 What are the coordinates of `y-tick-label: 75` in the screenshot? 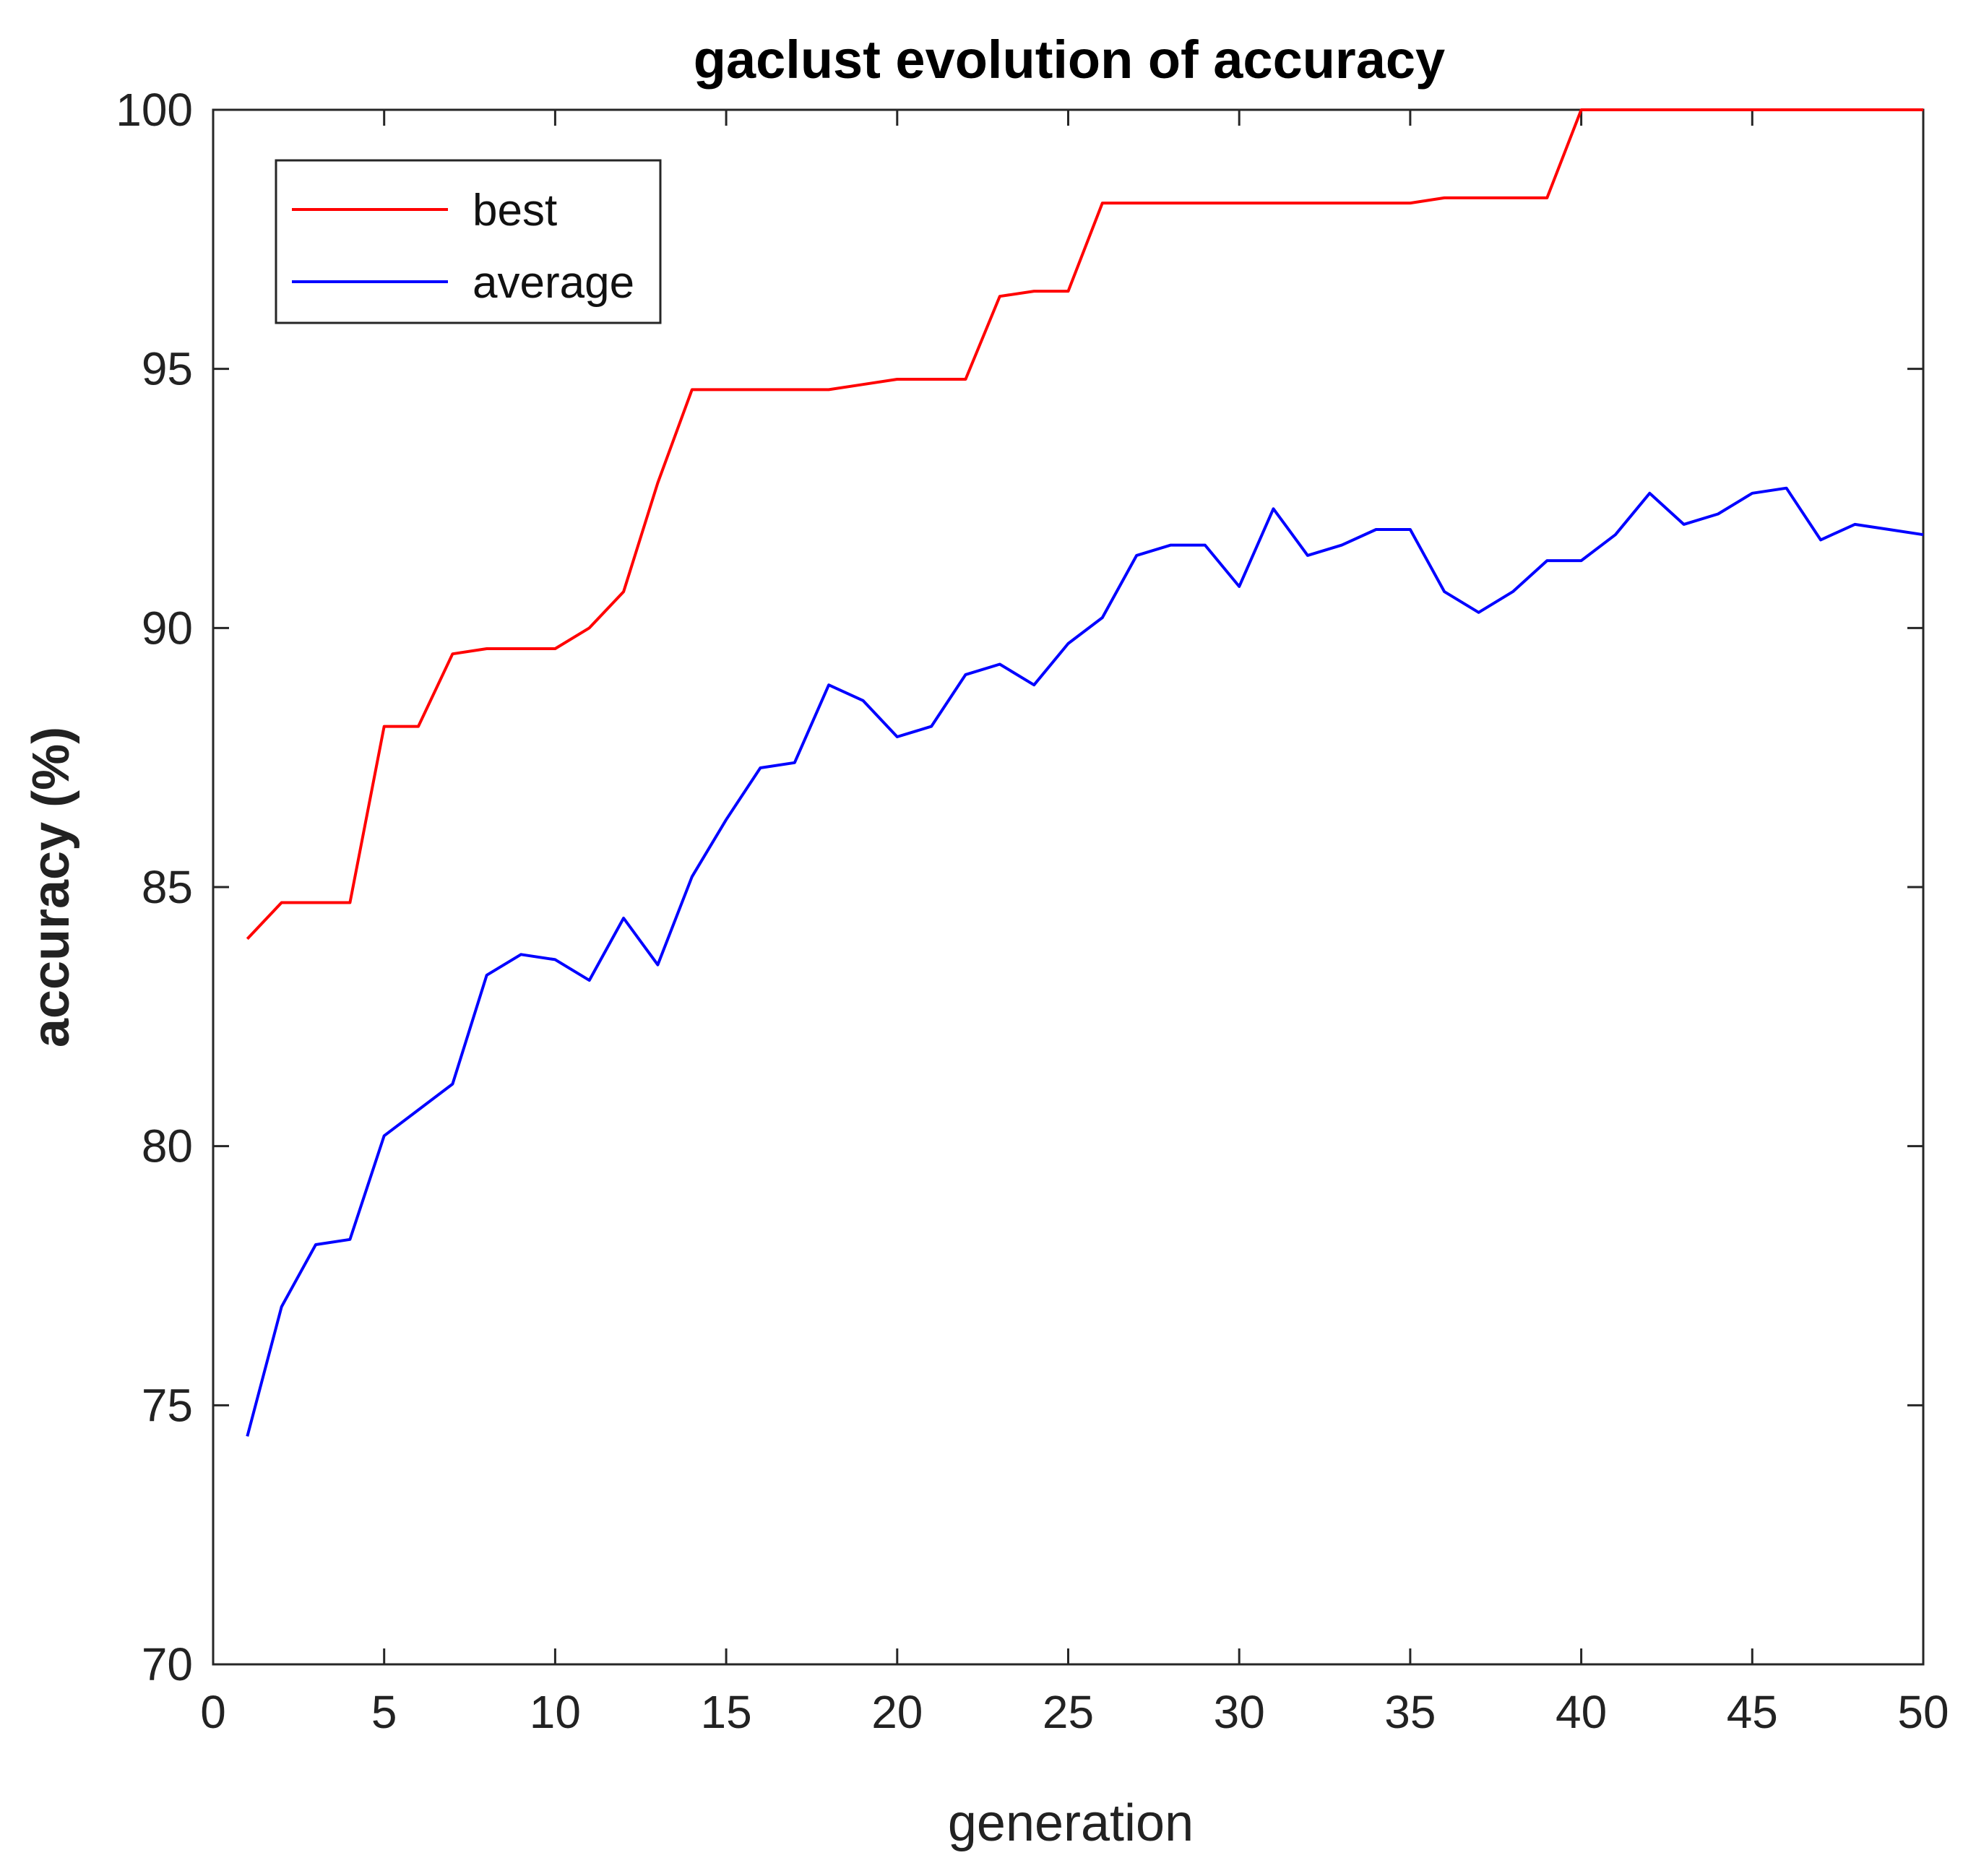 It's located at (167, 1405).